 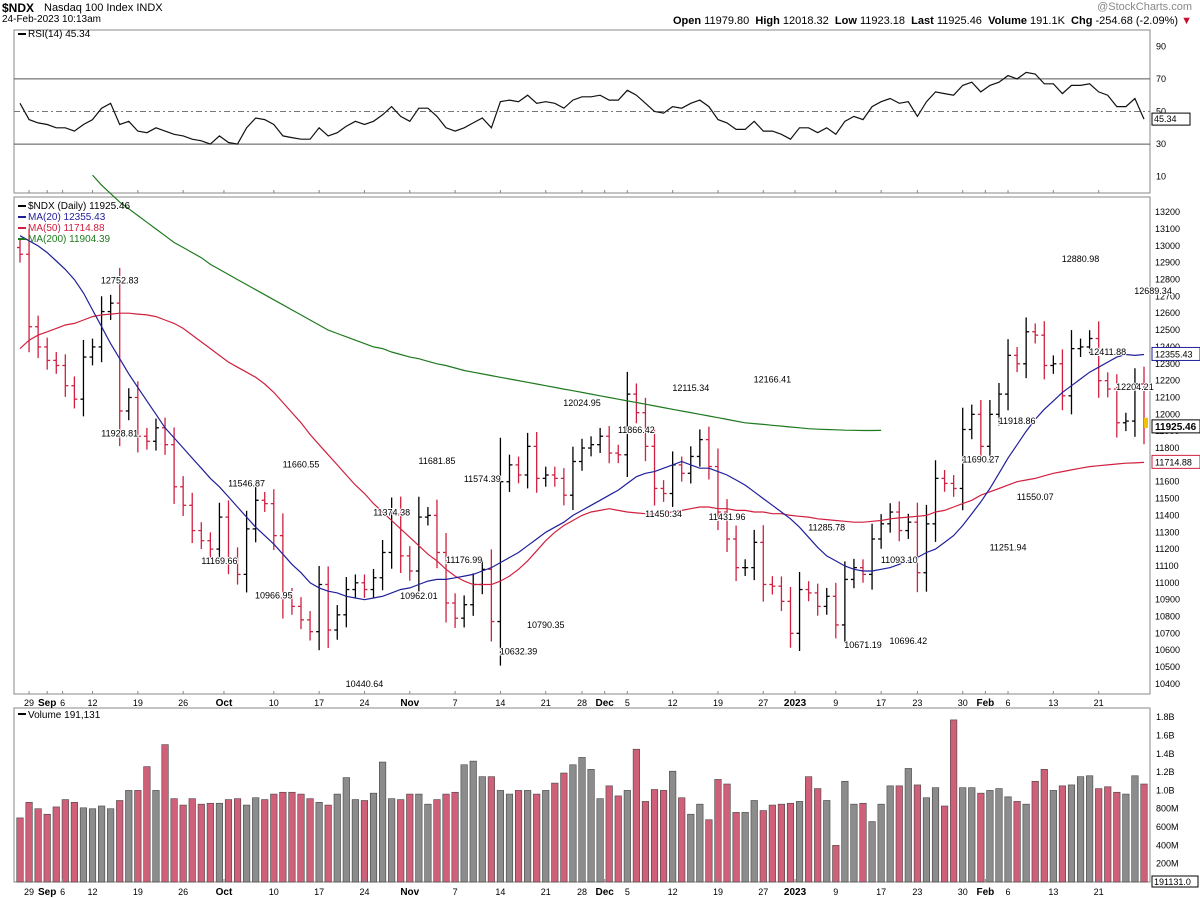 I want to click on volume-tick-label: 1.8B, so click(x=1165, y=717).